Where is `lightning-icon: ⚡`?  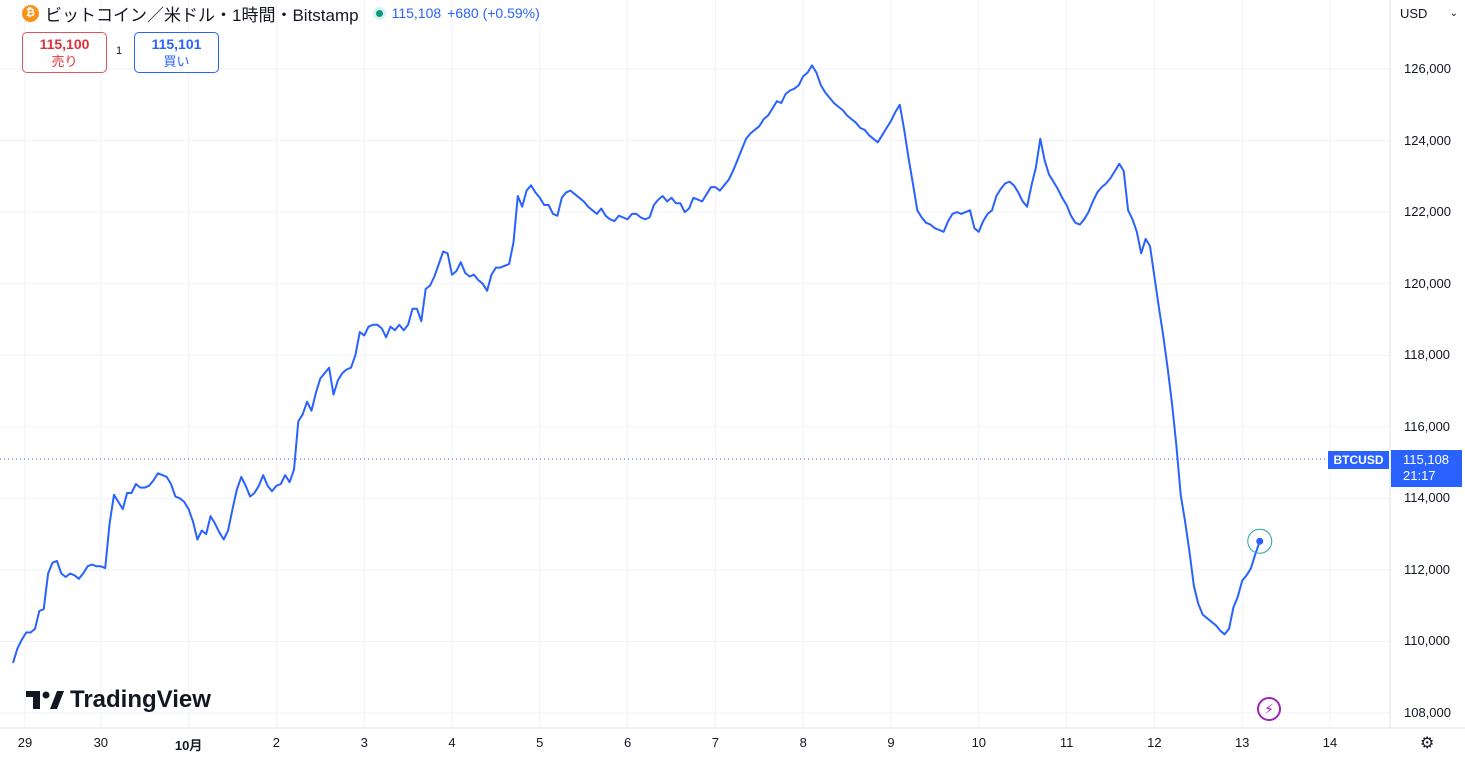 lightning-icon: ⚡ is located at coordinates (1269, 709).